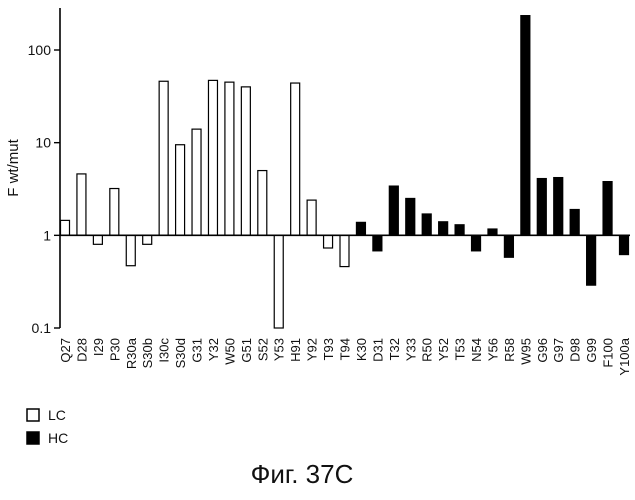  Describe the element at coordinates (196, 182) in the screenshot. I see `bar-g31` at that location.